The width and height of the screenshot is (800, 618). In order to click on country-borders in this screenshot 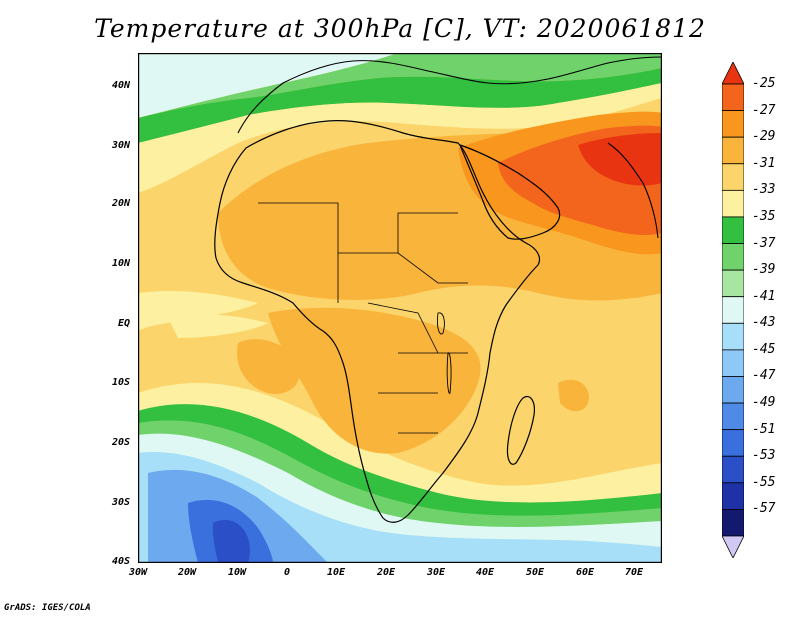, I will do `click(363, 318)`.